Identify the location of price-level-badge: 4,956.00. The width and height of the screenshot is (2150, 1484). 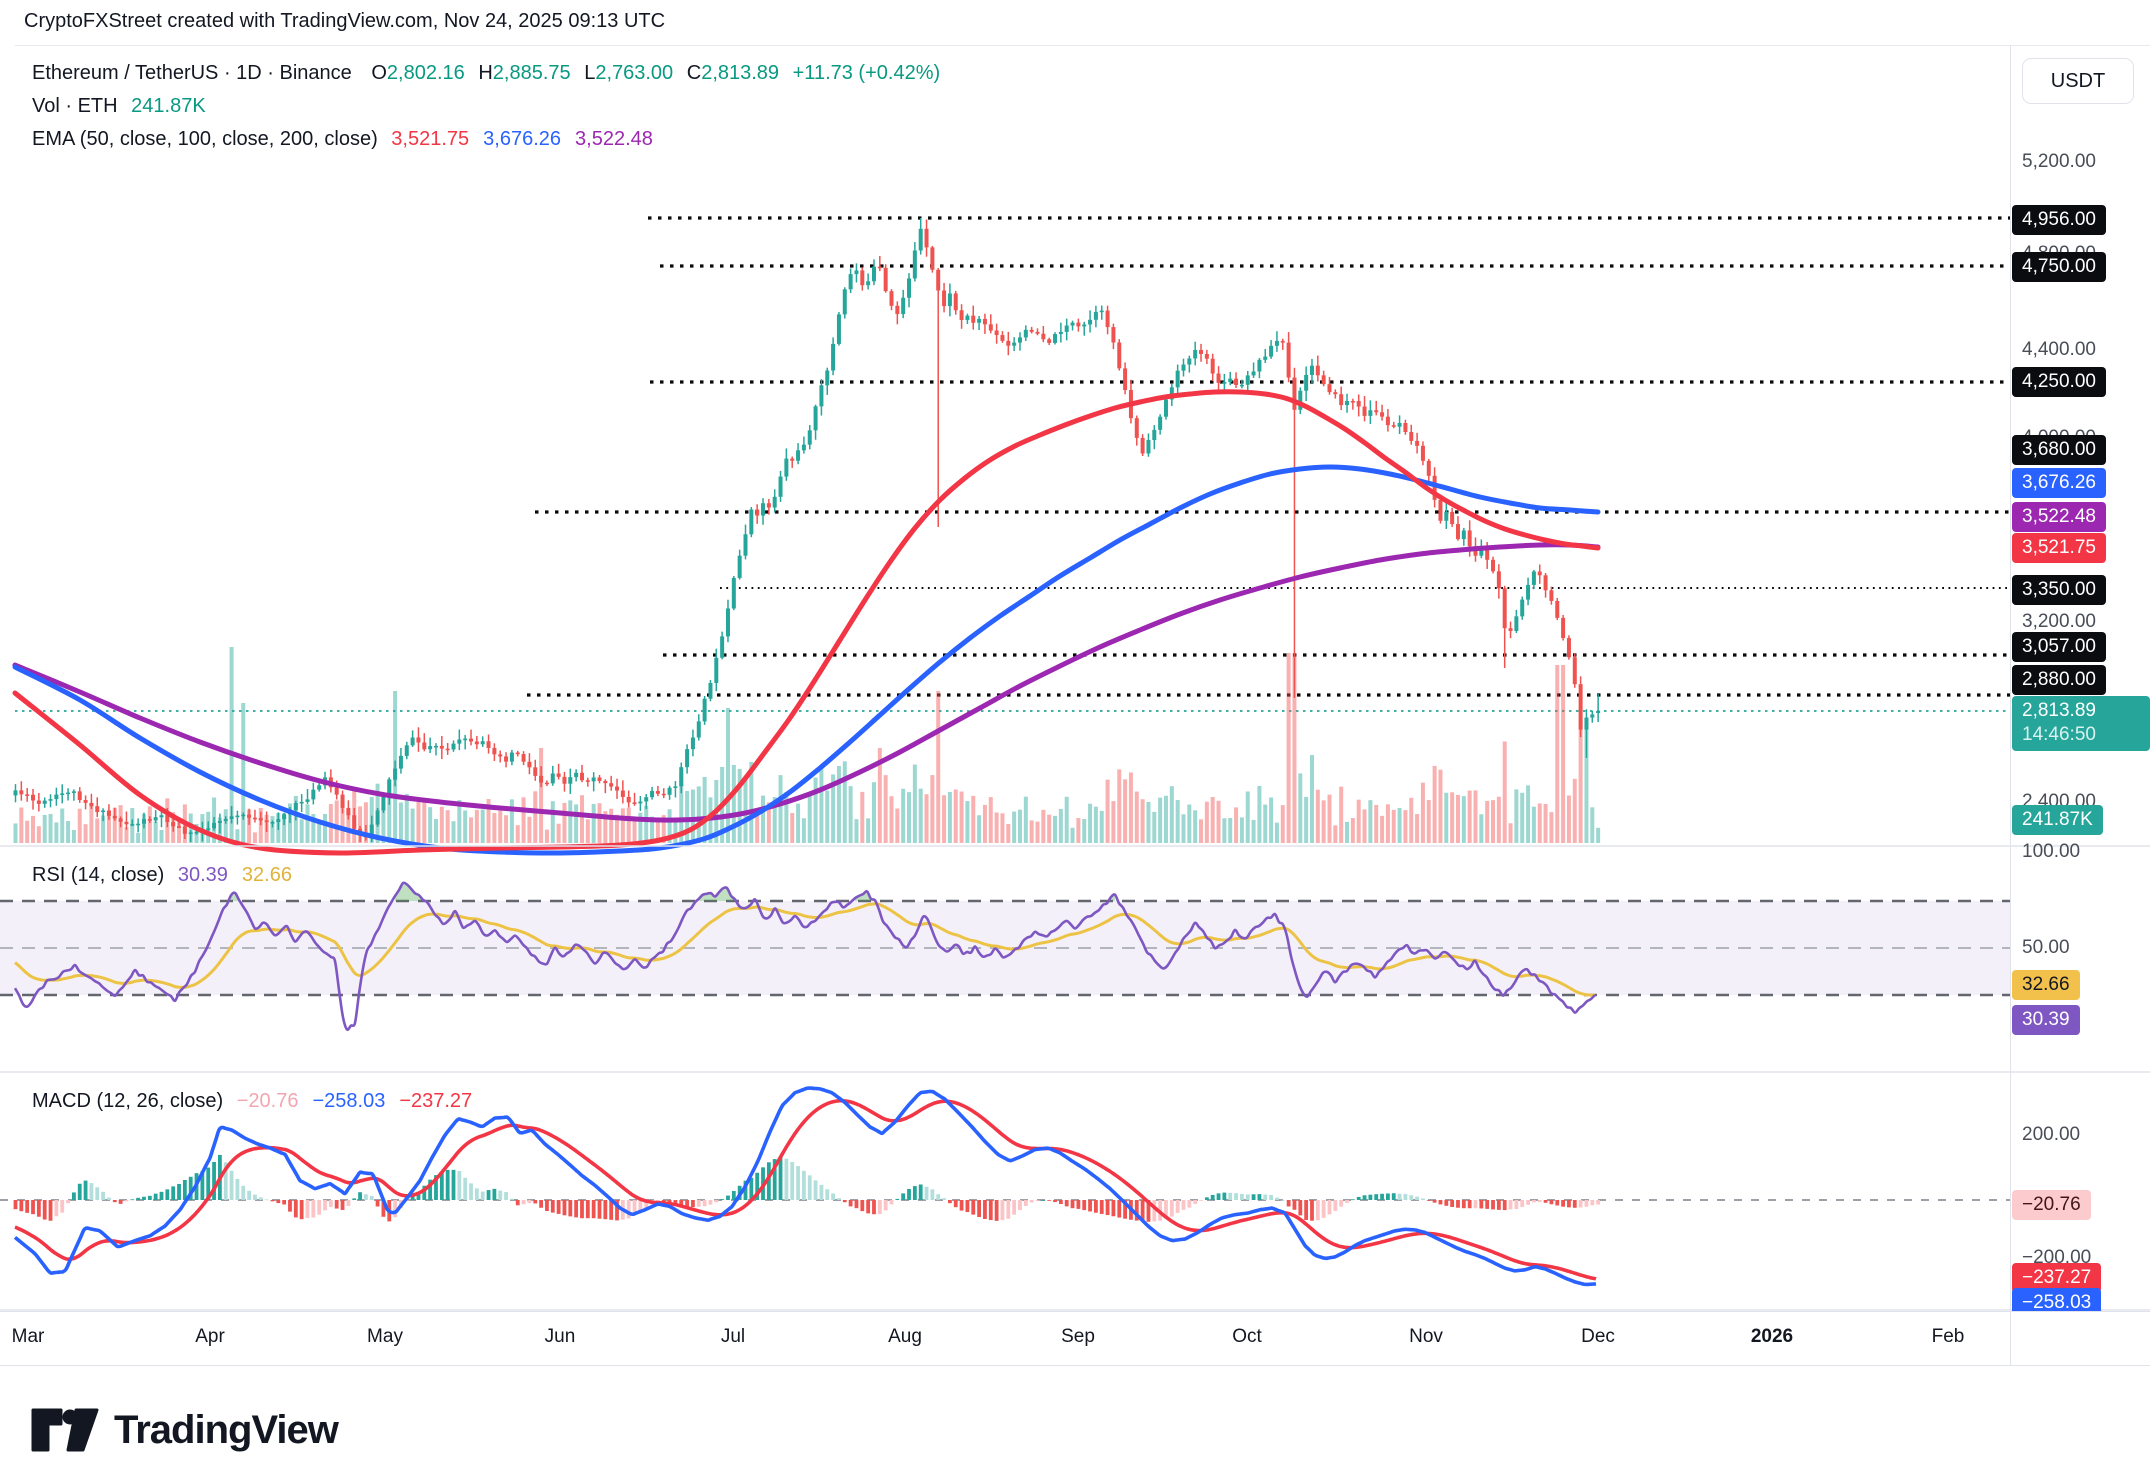
(2059, 220).